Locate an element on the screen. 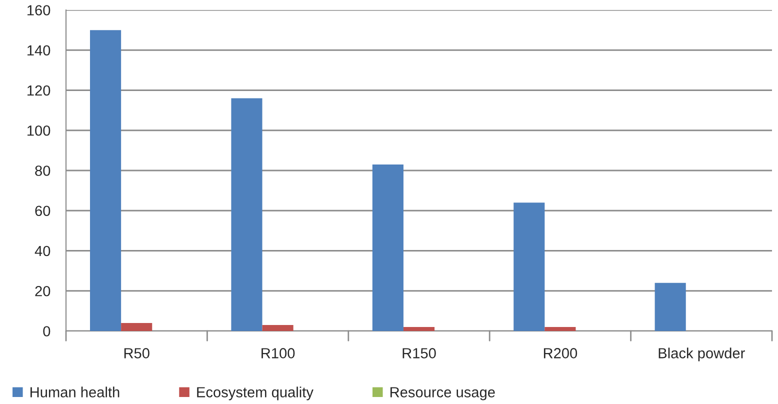 The image size is (778, 404). x-tick-label: R200 is located at coordinates (561, 353).